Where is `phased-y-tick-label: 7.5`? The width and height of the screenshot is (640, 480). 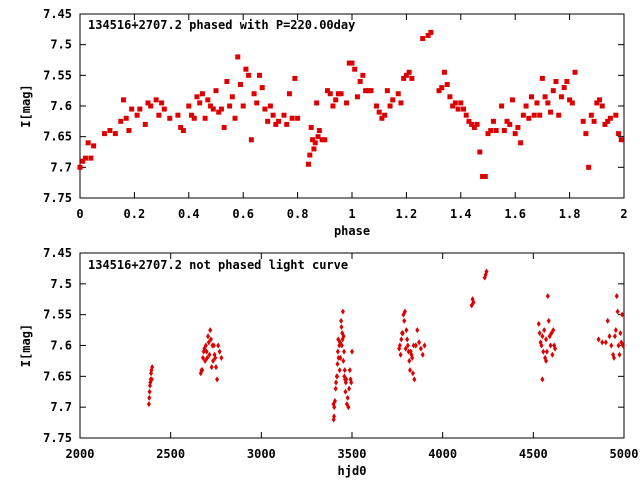
phased-y-tick-label: 7.5 is located at coordinates (61, 45).